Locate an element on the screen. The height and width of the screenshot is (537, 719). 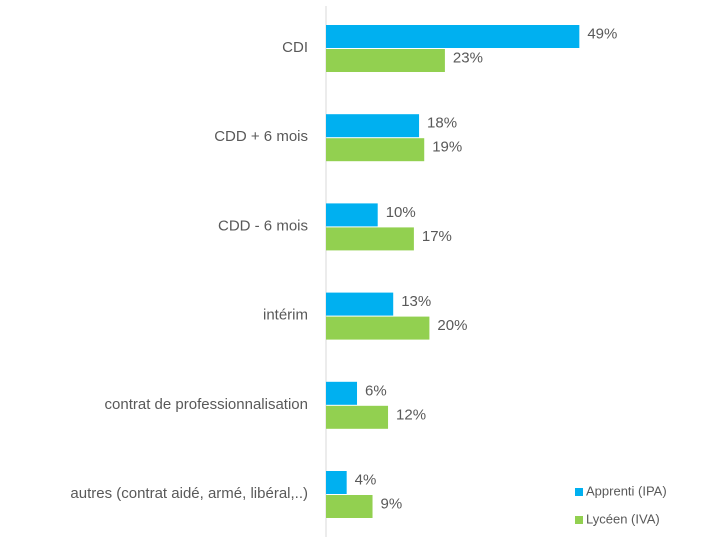
value-label: 23% is located at coordinates (468, 57).